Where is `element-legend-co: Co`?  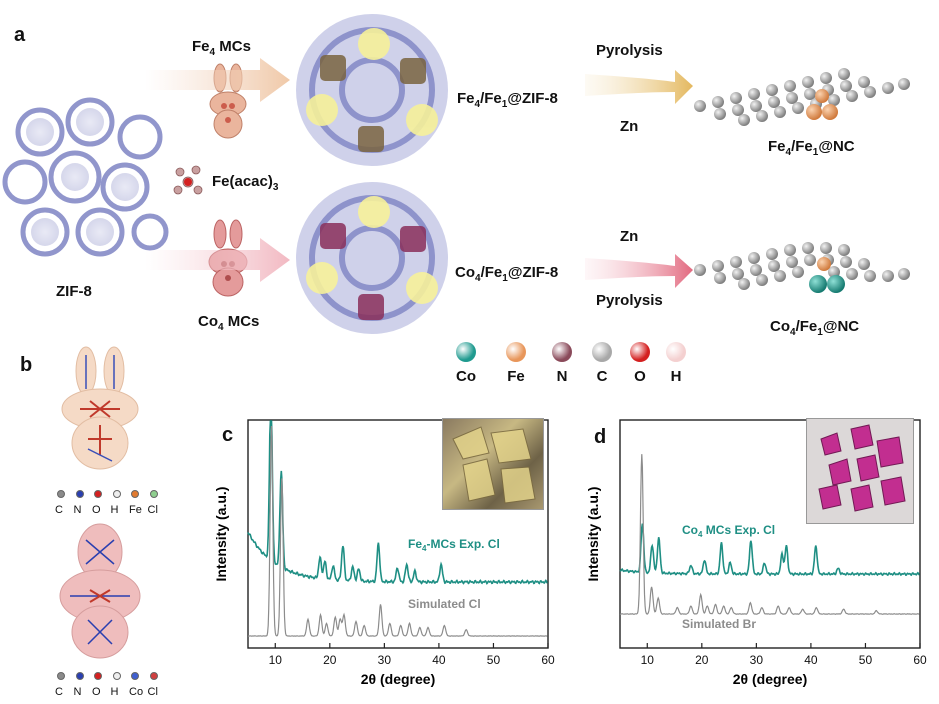
element-legend-co: Co is located at coordinates (466, 363).